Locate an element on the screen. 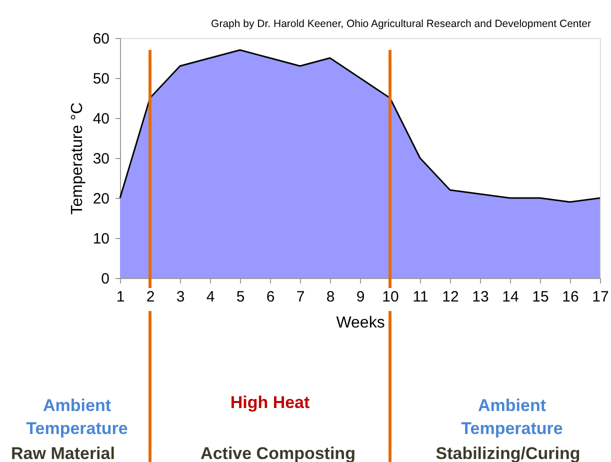 Image resolution: width=611 pixels, height=462 pixels. x-tick-label: 15 is located at coordinates (540, 297).